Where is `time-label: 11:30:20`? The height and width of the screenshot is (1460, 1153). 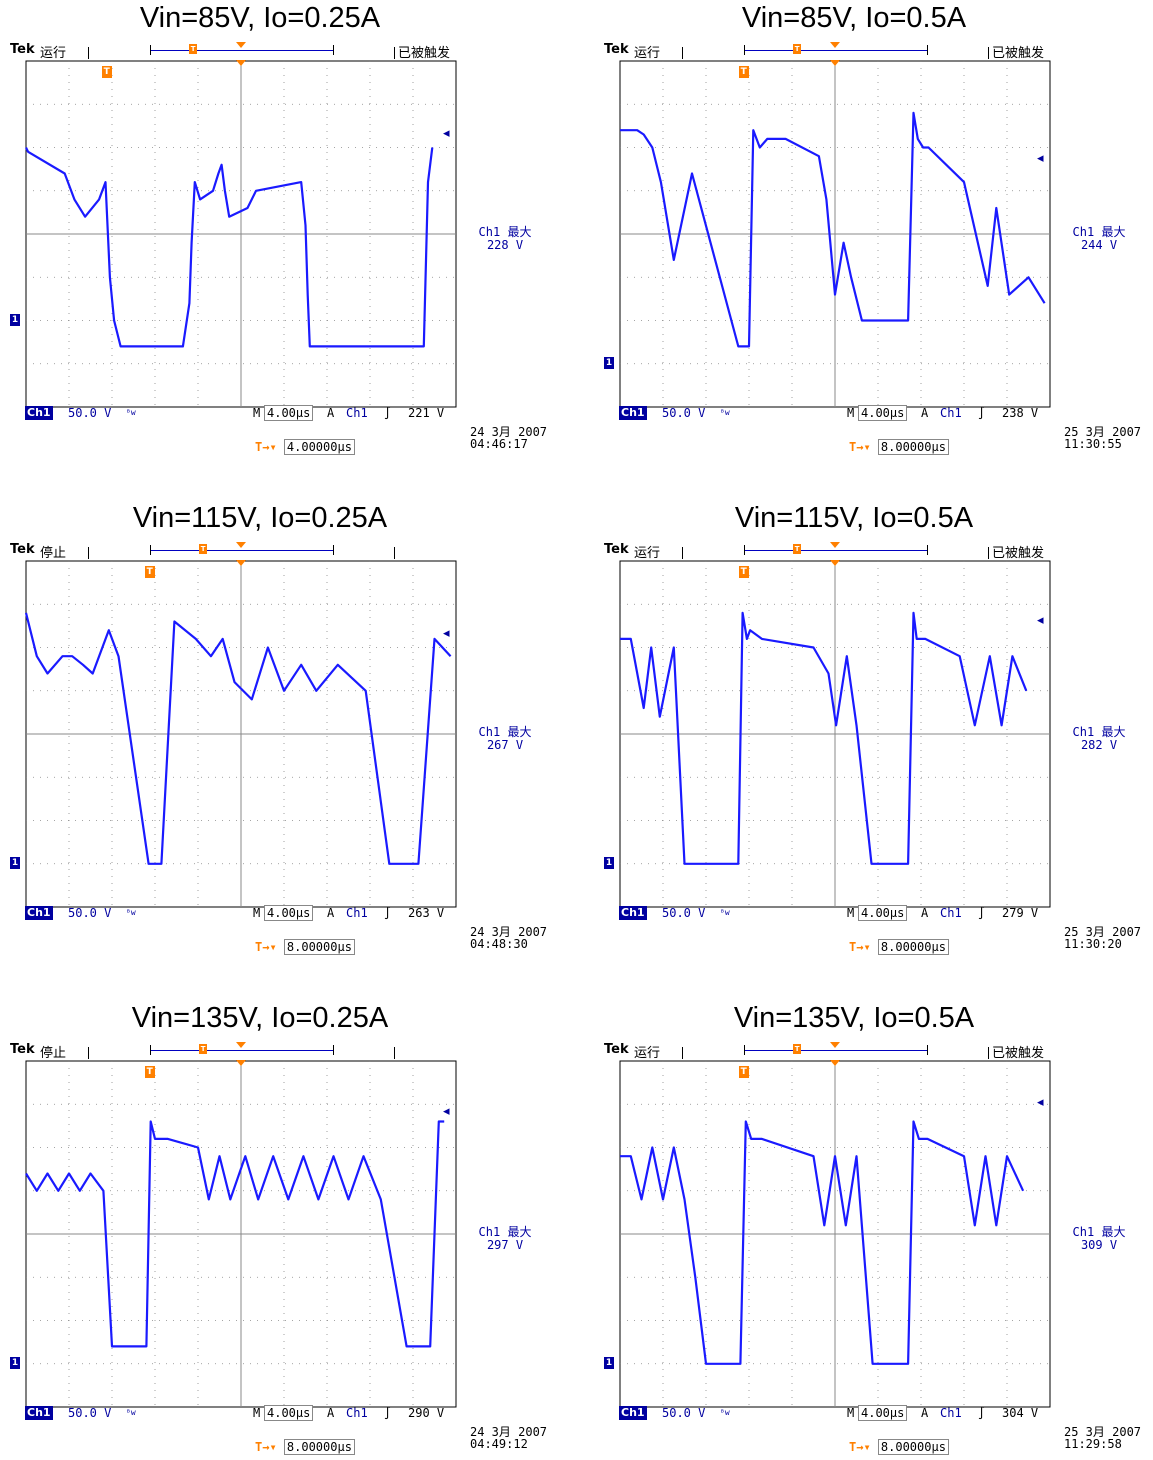
time-label: 11:30:20 is located at coordinates (1102, 944).